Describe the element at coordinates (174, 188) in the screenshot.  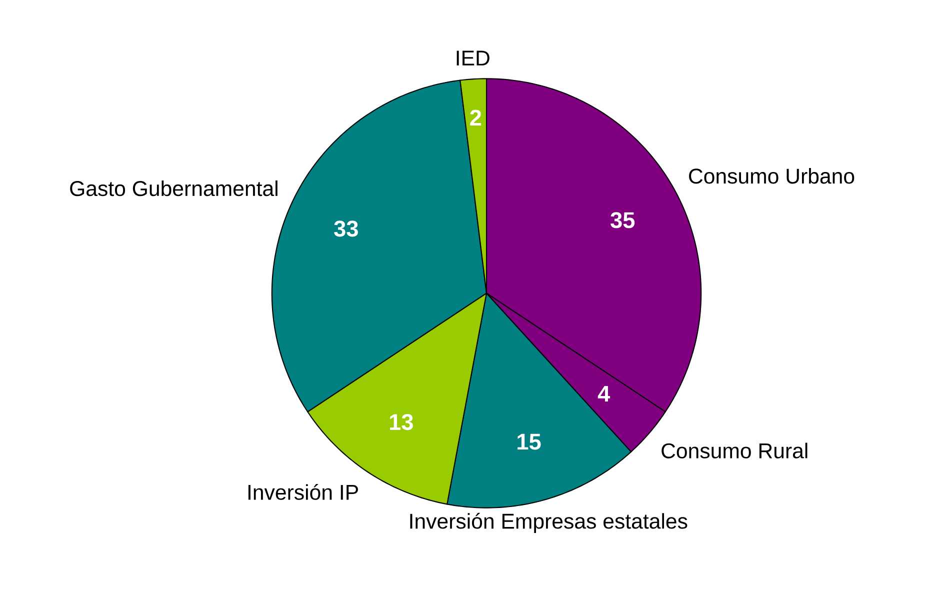
I see `slice-label: Gasto Gubernamental` at that location.